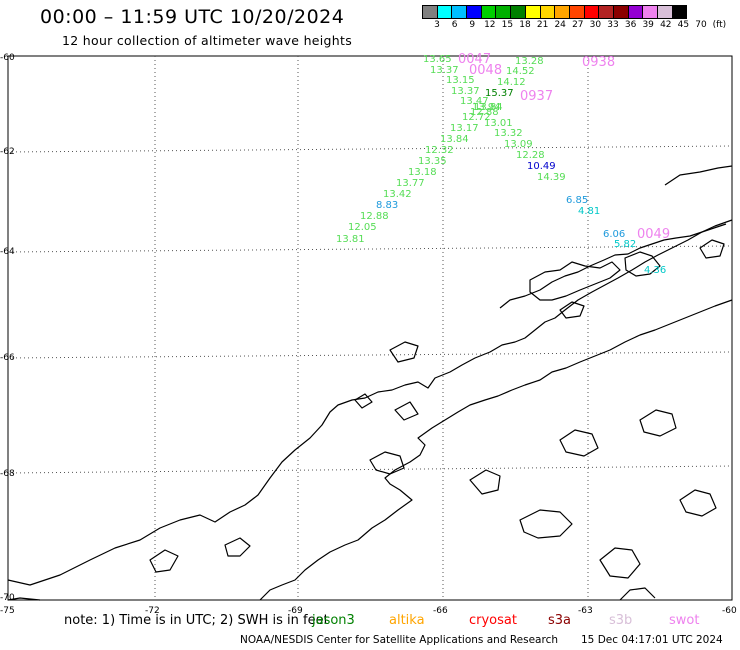 The width and height of the screenshot is (740, 650). I want to click on colorbar-label: 3, so click(437, 25).